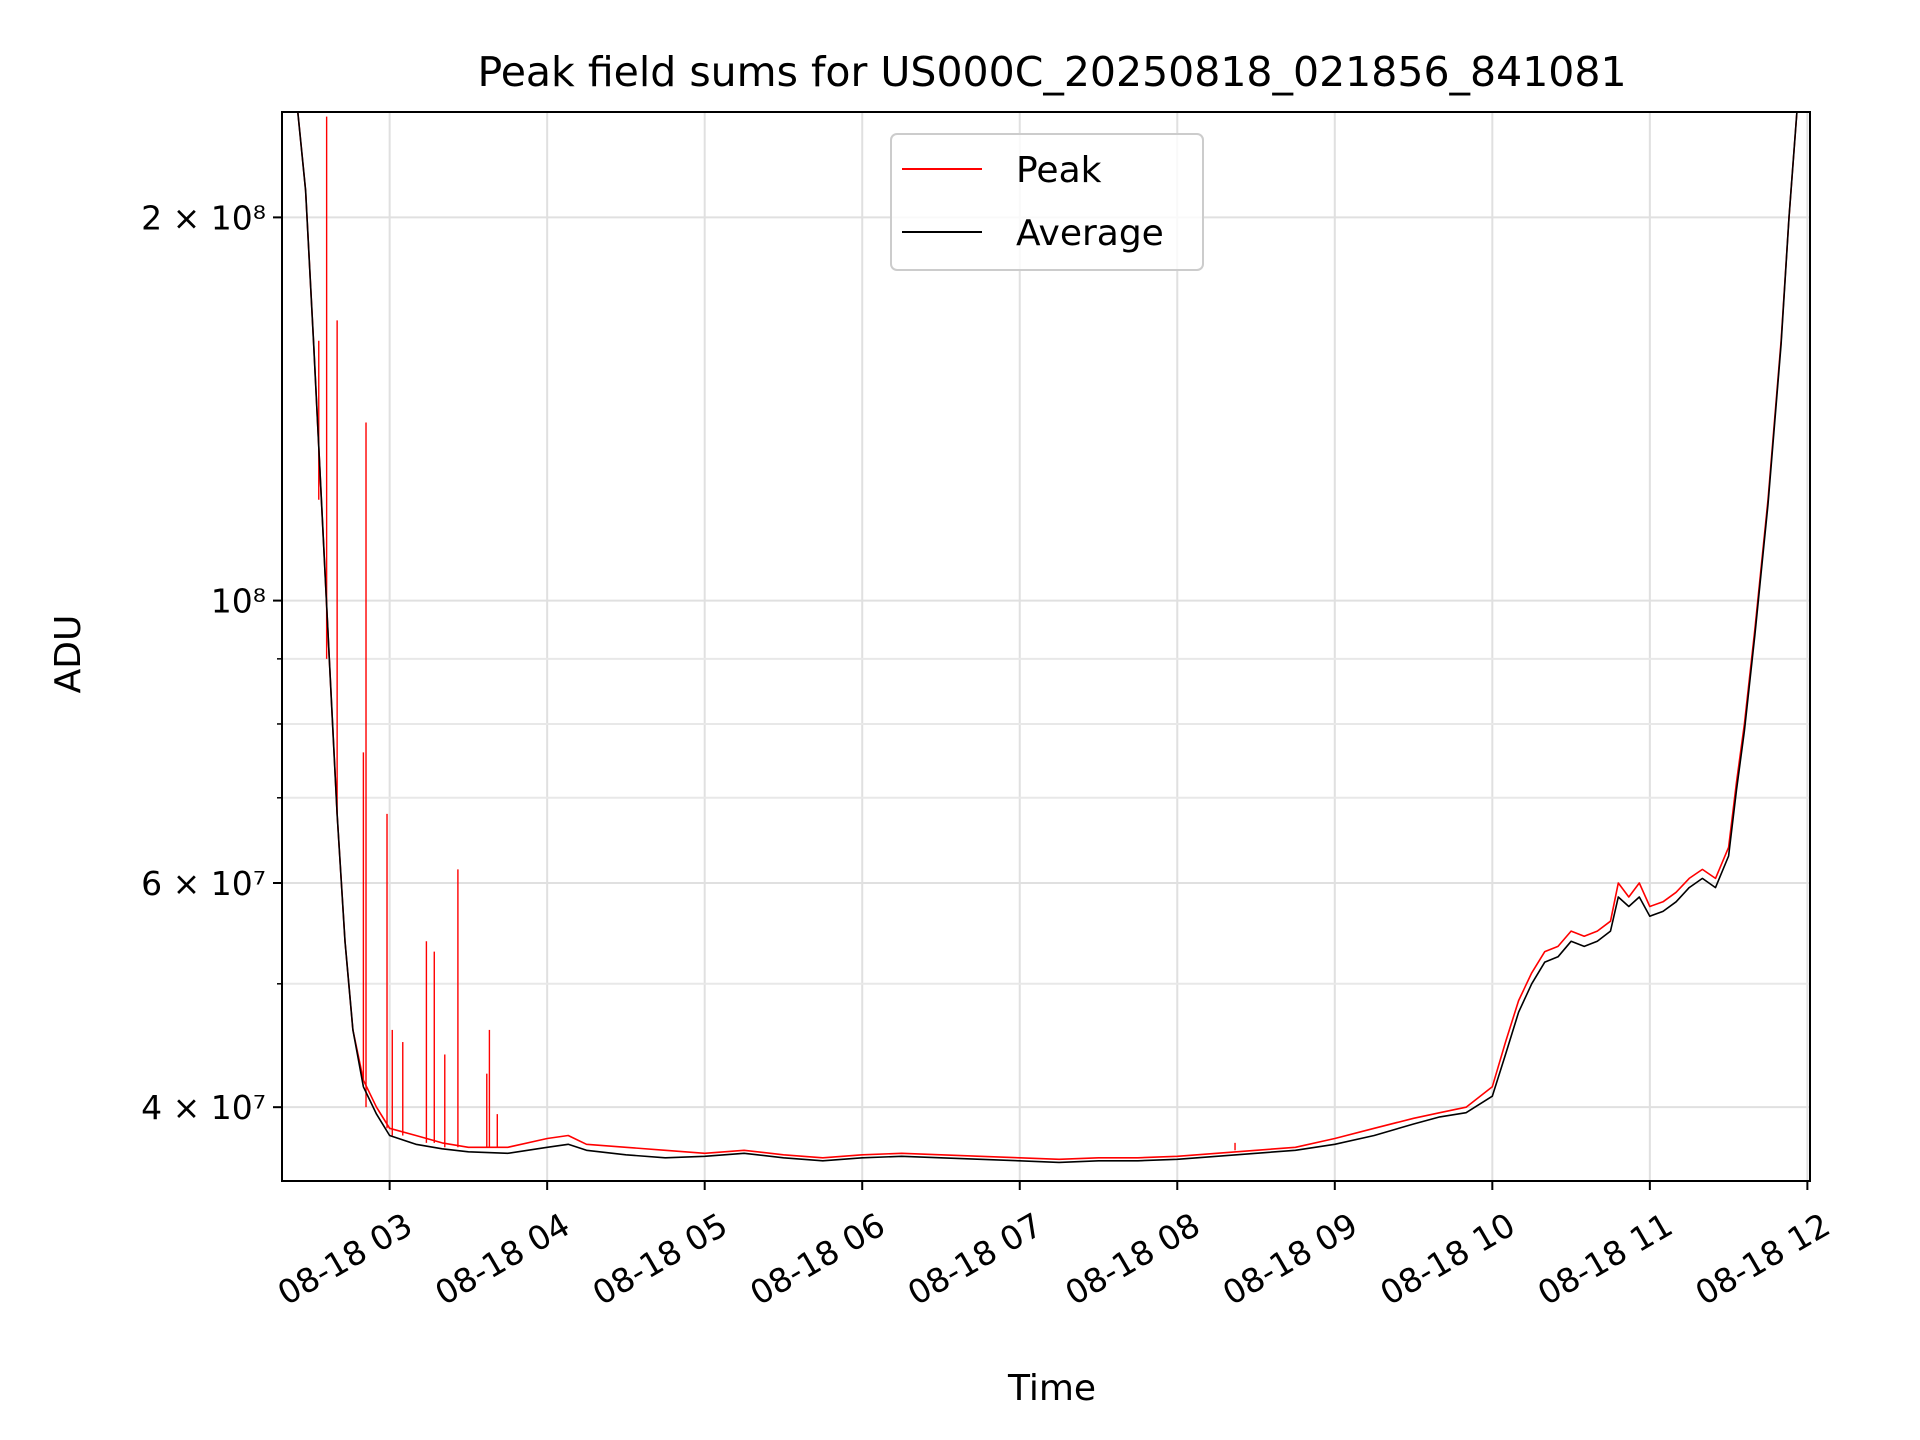 Image resolution: width=1920 pixels, height=1440 pixels. I want to click on legend: Peak Average, so click(1047, 202).